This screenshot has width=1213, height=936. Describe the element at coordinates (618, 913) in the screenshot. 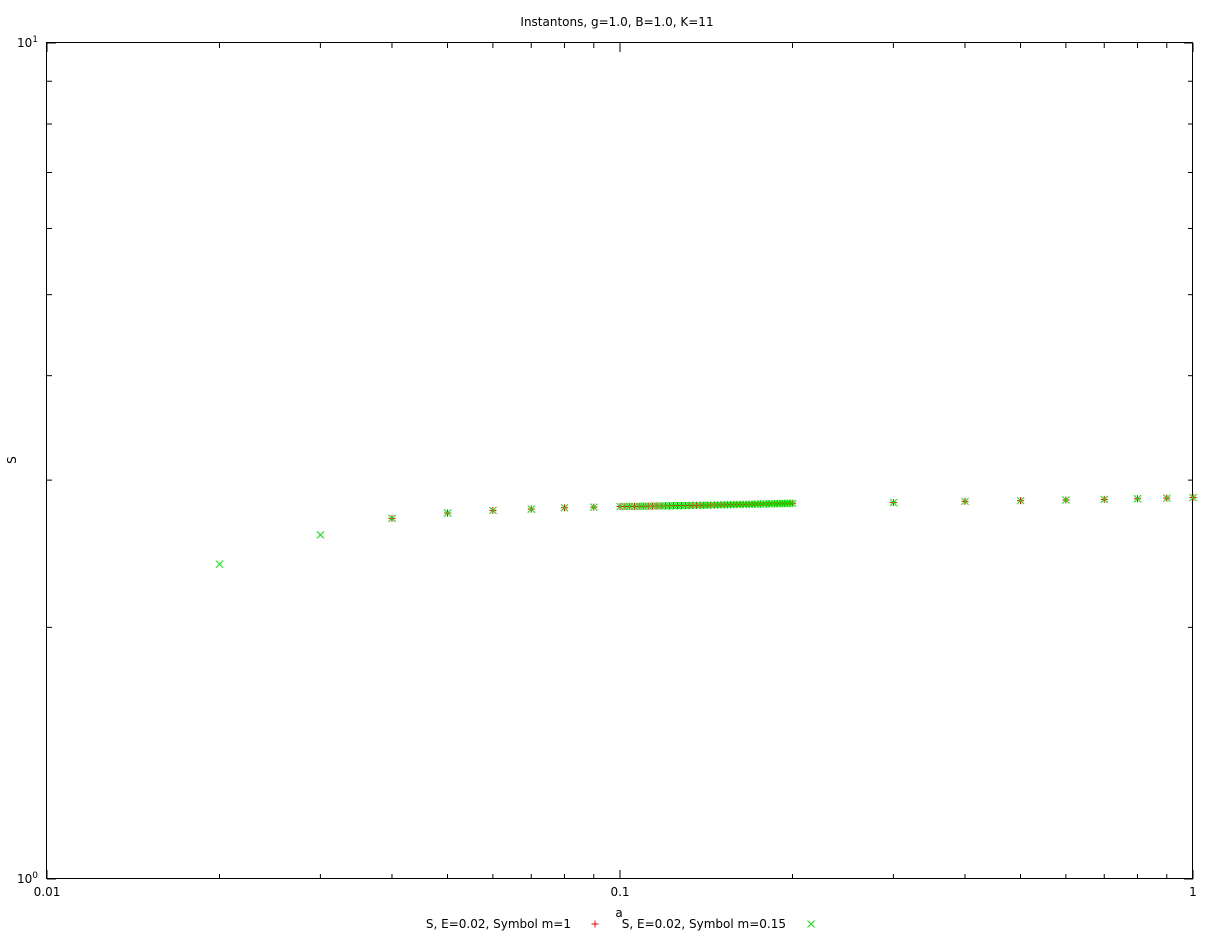

I see `x-axis-label: a` at that location.